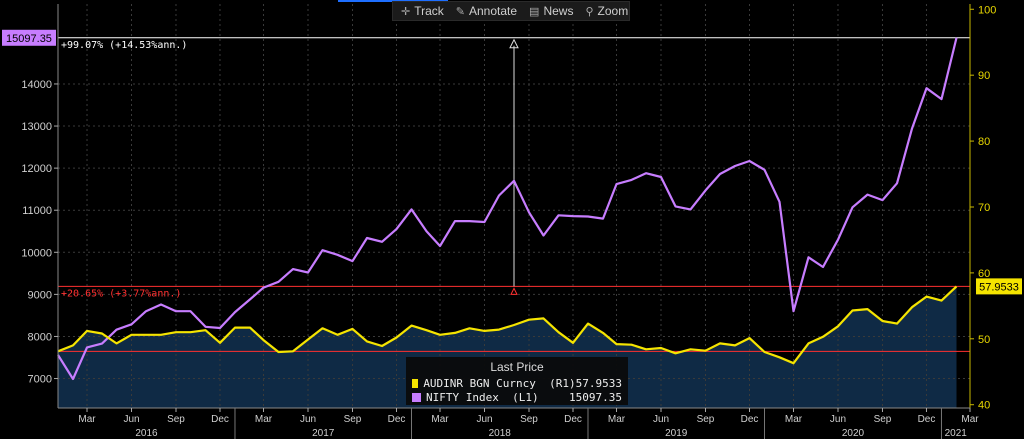  What do you see at coordinates (987, 10) in the screenshot?
I see `right-tick-label: 100` at bounding box center [987, 10].